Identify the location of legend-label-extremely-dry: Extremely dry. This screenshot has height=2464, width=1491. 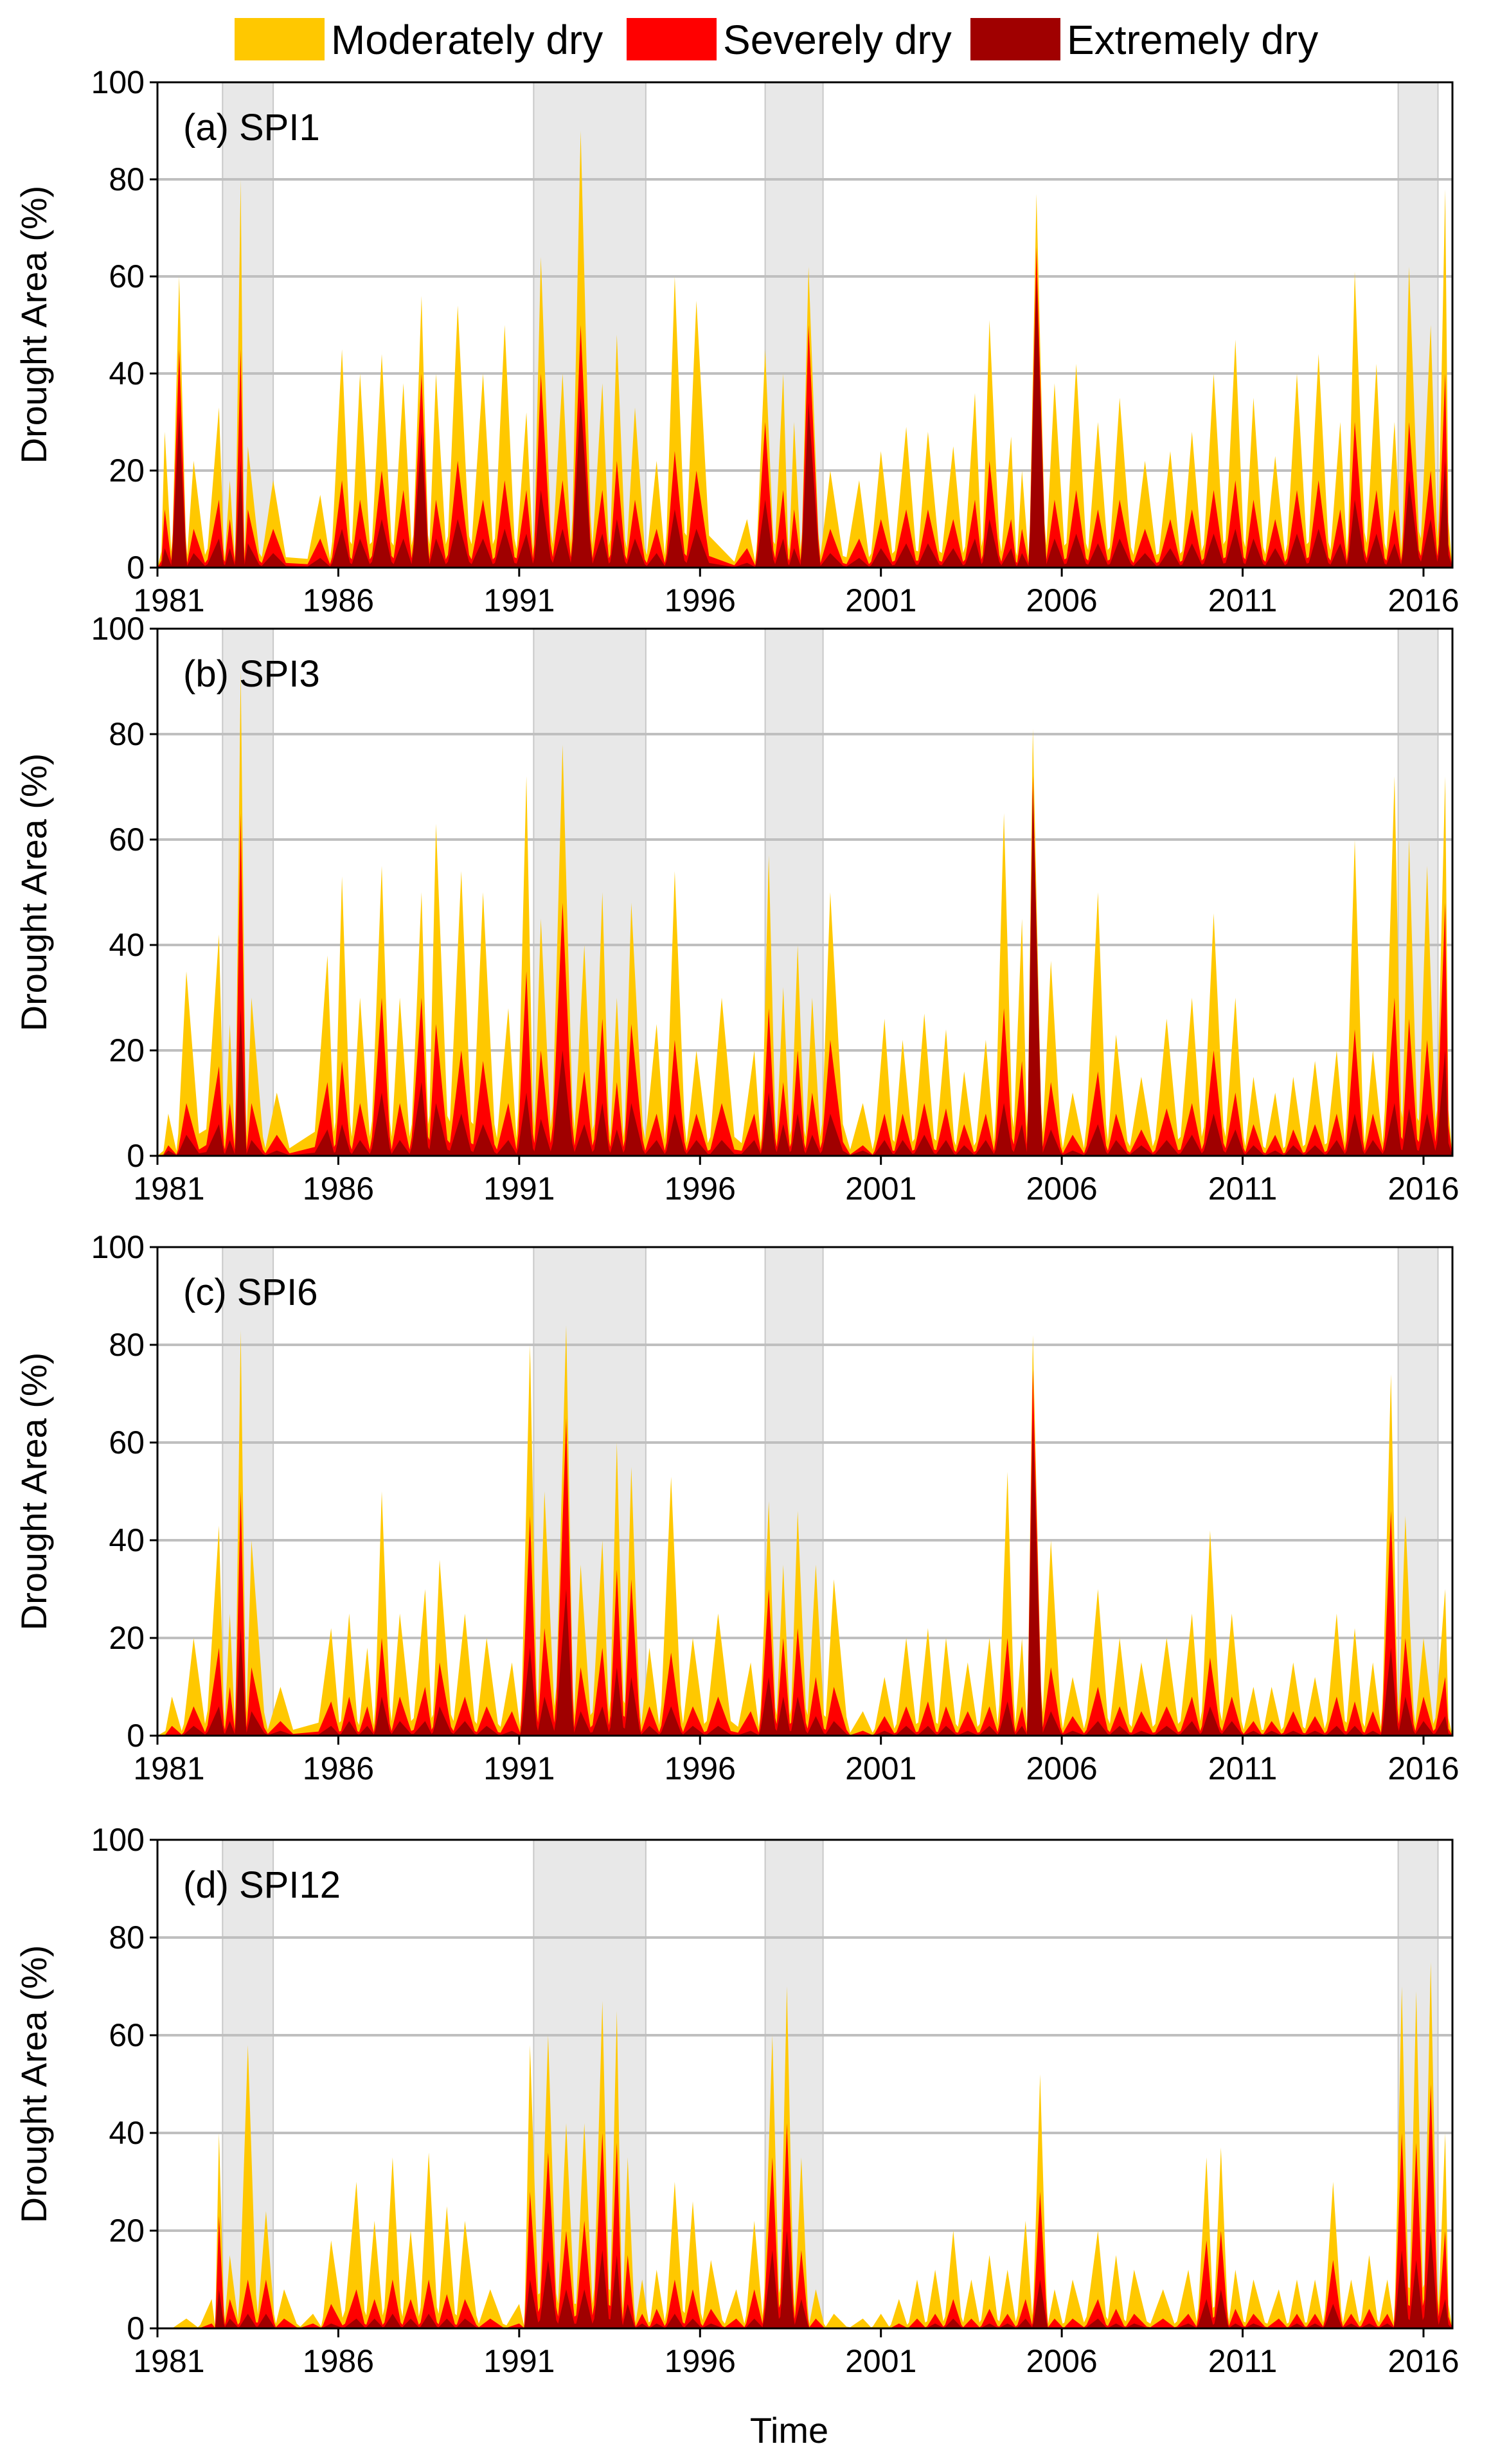
(1192, 40).